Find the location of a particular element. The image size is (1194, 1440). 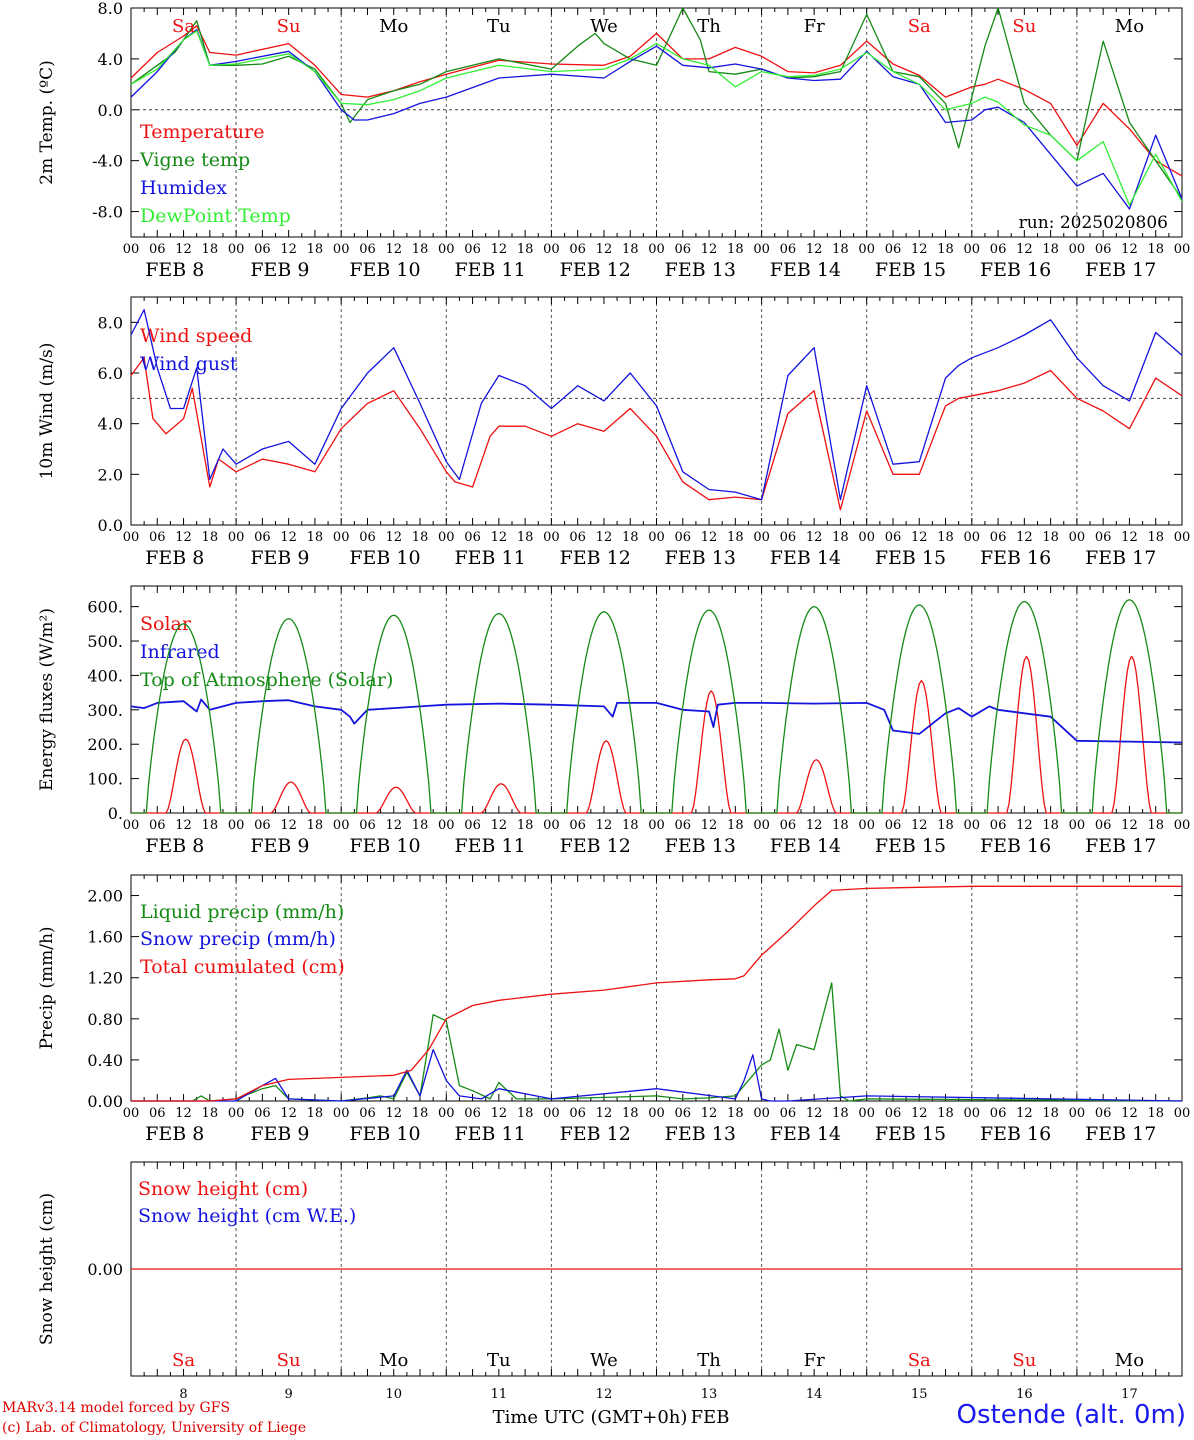

day-number: 10 is located at coordinates (393, 1394).